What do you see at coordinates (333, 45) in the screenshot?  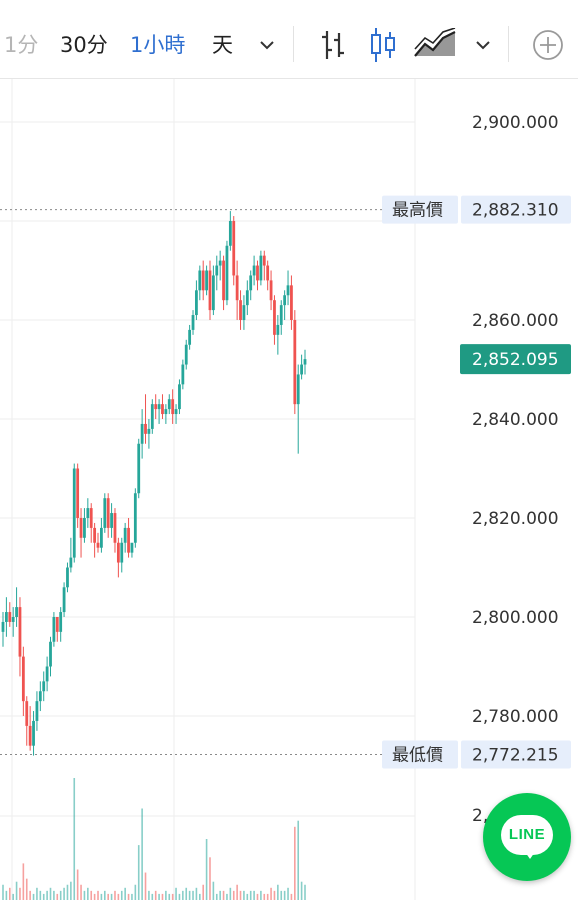 I see `ohlc-bars-icon` at bounding box center [333, 45].